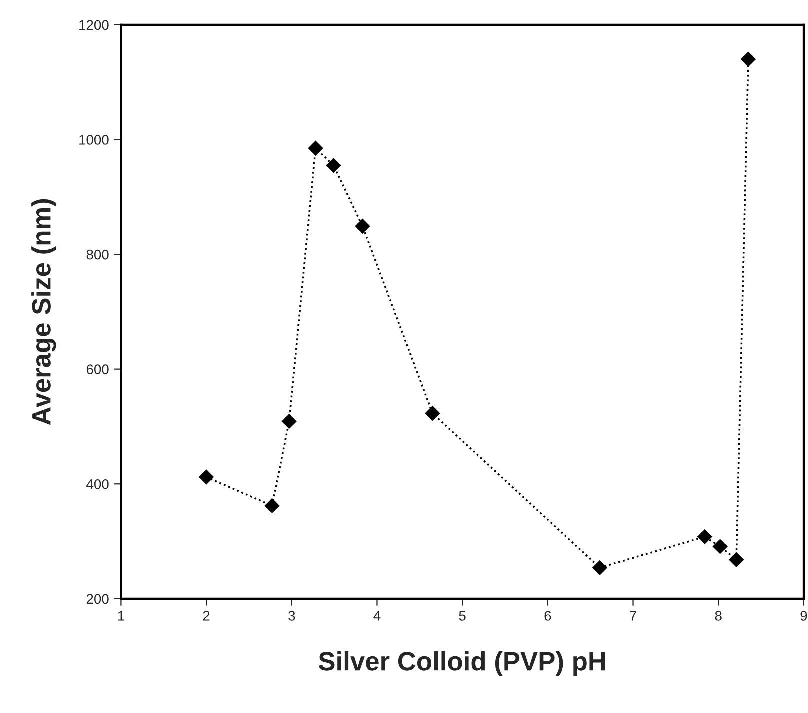  Describe the element at coordinates (97, 369) in the screenshot. I see `y-tick-label: 600` at that location.